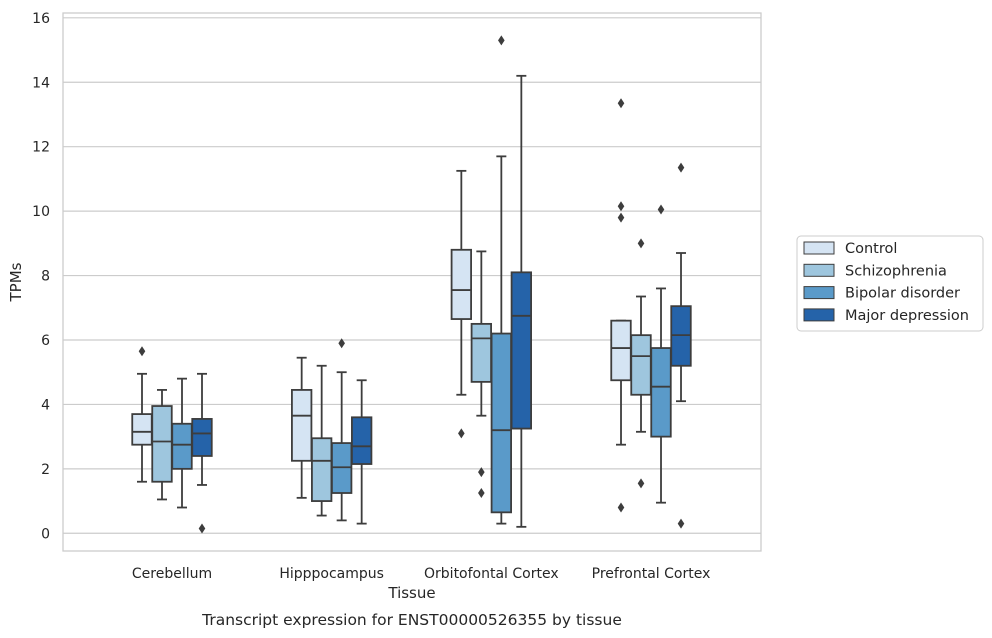  What do you see at coordinates (45, 405) in the screenshot?
I see `y-tick-label: 4` at bounding box center [45, 405].